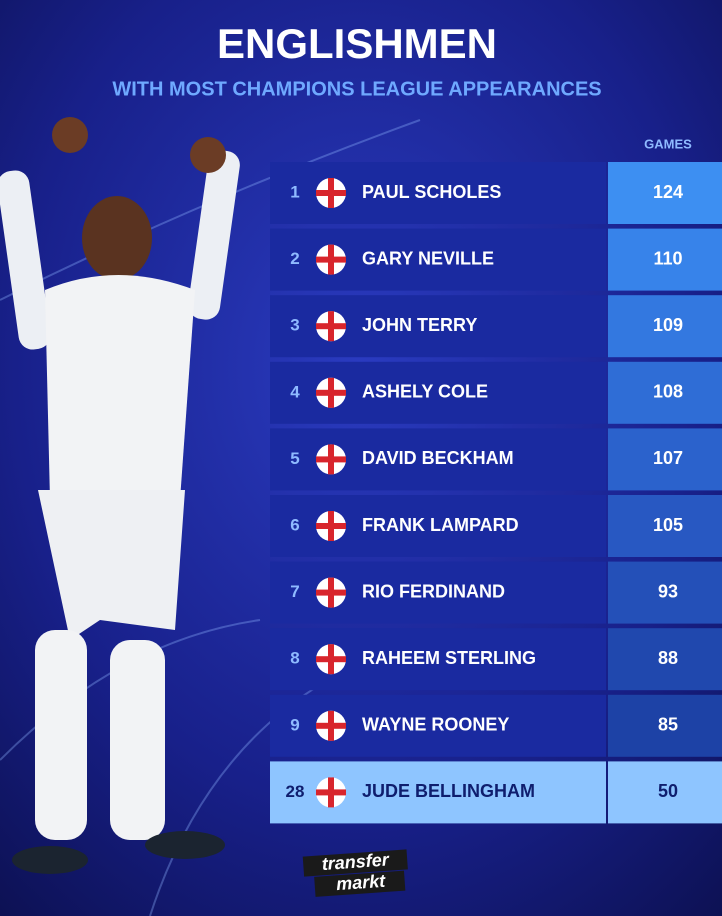 Image resolution: width=722 pixels, height=916 pixels. Describe the element at coordinates (668, 525) in the screenshot. I see `games: 105` at that location.